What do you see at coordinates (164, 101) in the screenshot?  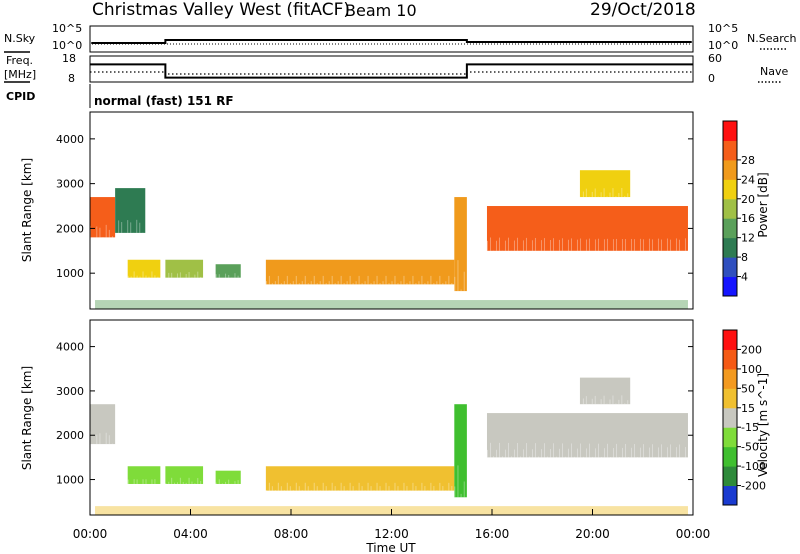 I see `cpid-text: normal (fast) 151 RF` at bounding box center [164, 101].